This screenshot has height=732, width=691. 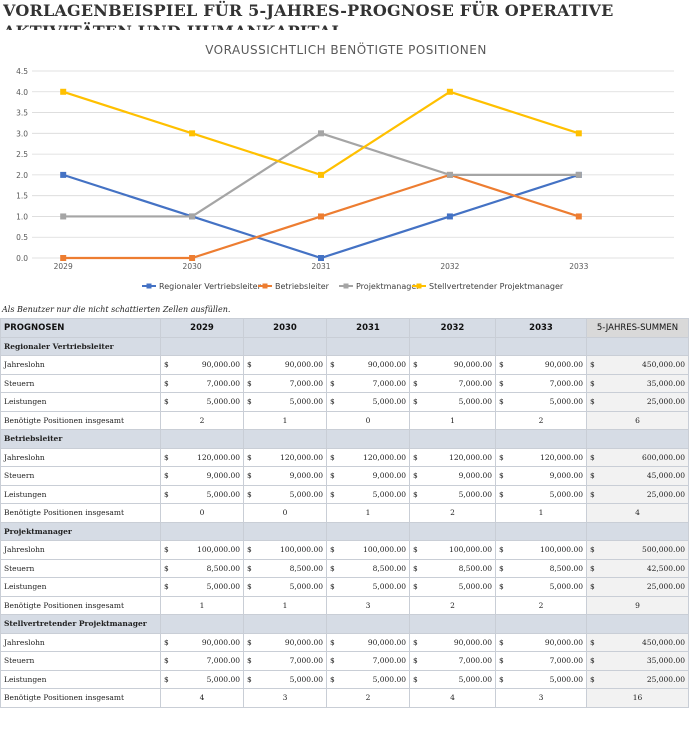 I want to click on table-row: Benötigte Positionen insgesamt 2 1 0 1 2 6, so click(x=344, y=420).